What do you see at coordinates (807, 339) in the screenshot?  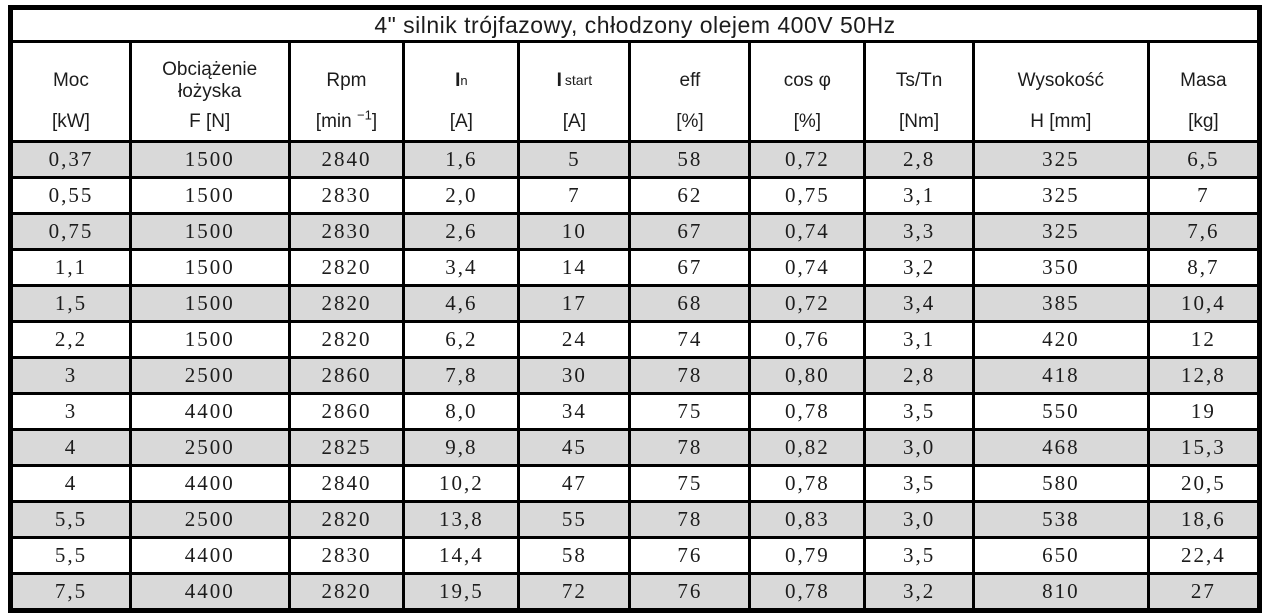 I see `table-cell: 0,76` at bounding box center [807, 339].